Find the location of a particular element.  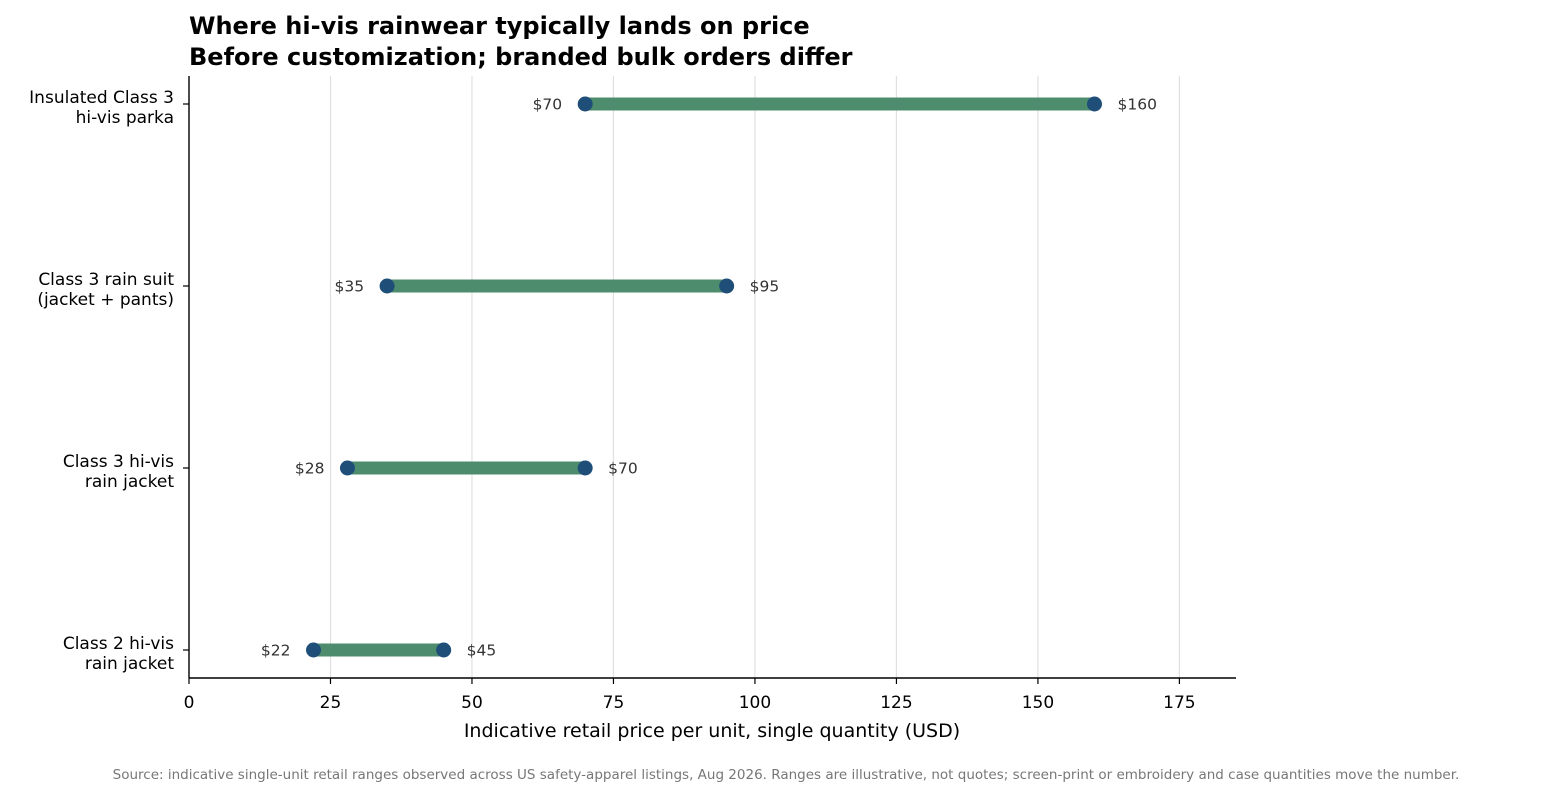

low-value-label: $35 is located at coordinates (349, 287).